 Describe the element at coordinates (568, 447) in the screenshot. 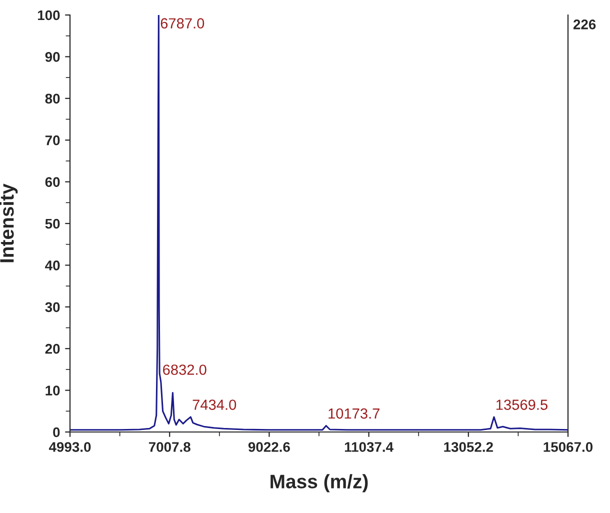

I see `x-tick-label: 15067.0` at that location.